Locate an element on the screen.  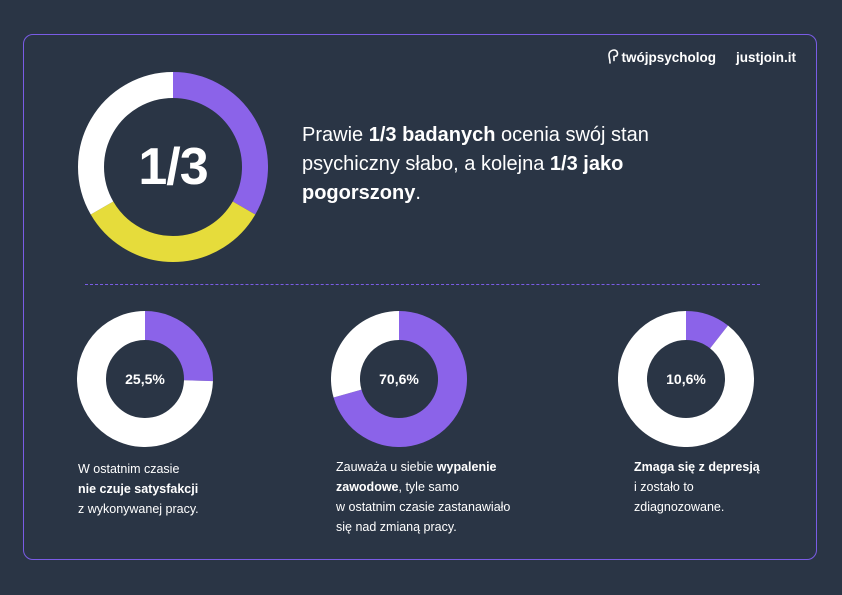
pct-burnout: 70,6% is located at coordinates (399, 379).